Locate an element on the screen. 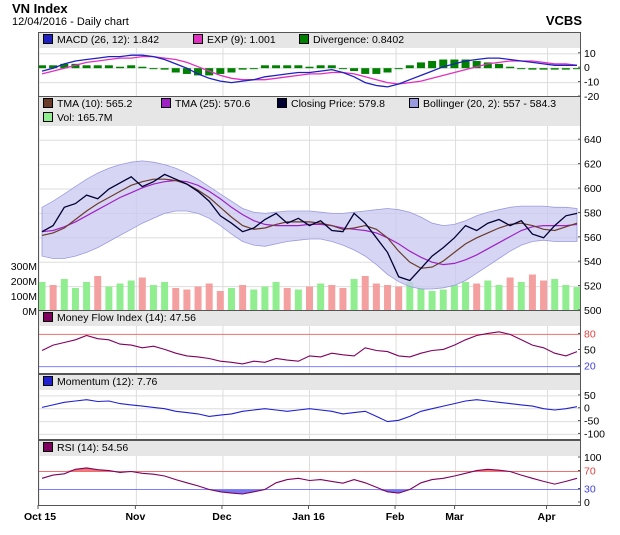 The image size is (620, 535). legend-macd-swatch is located at coordinates (48, 39).